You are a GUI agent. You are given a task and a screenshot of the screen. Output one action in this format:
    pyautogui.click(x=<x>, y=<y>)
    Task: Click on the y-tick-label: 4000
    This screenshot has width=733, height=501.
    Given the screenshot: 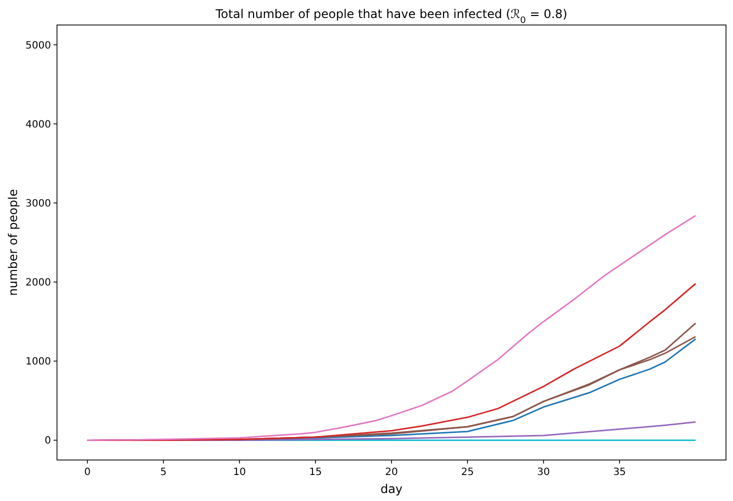 What is the action you would take?
    pyautogui.click(x=38, y=124)
    